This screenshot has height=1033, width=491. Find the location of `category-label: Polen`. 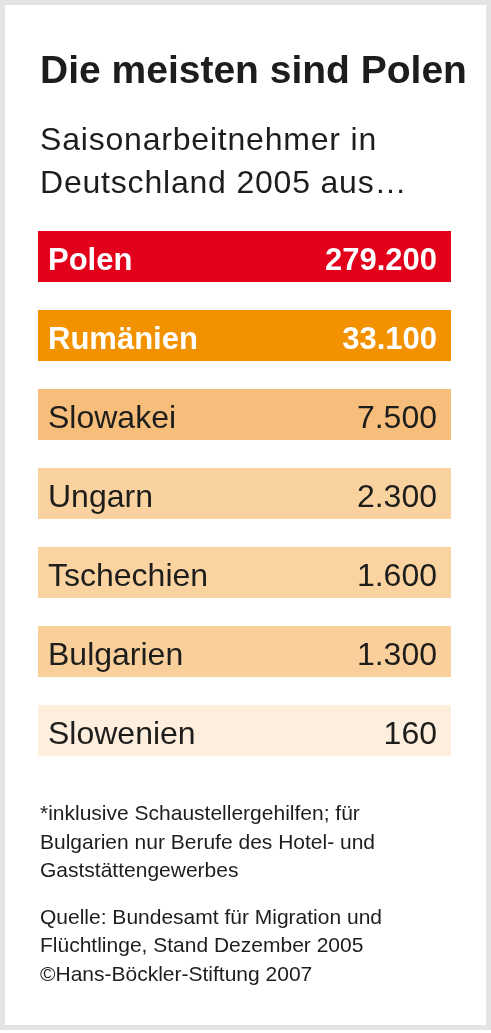

category-label: Polen is located at coordinates (90, 260).